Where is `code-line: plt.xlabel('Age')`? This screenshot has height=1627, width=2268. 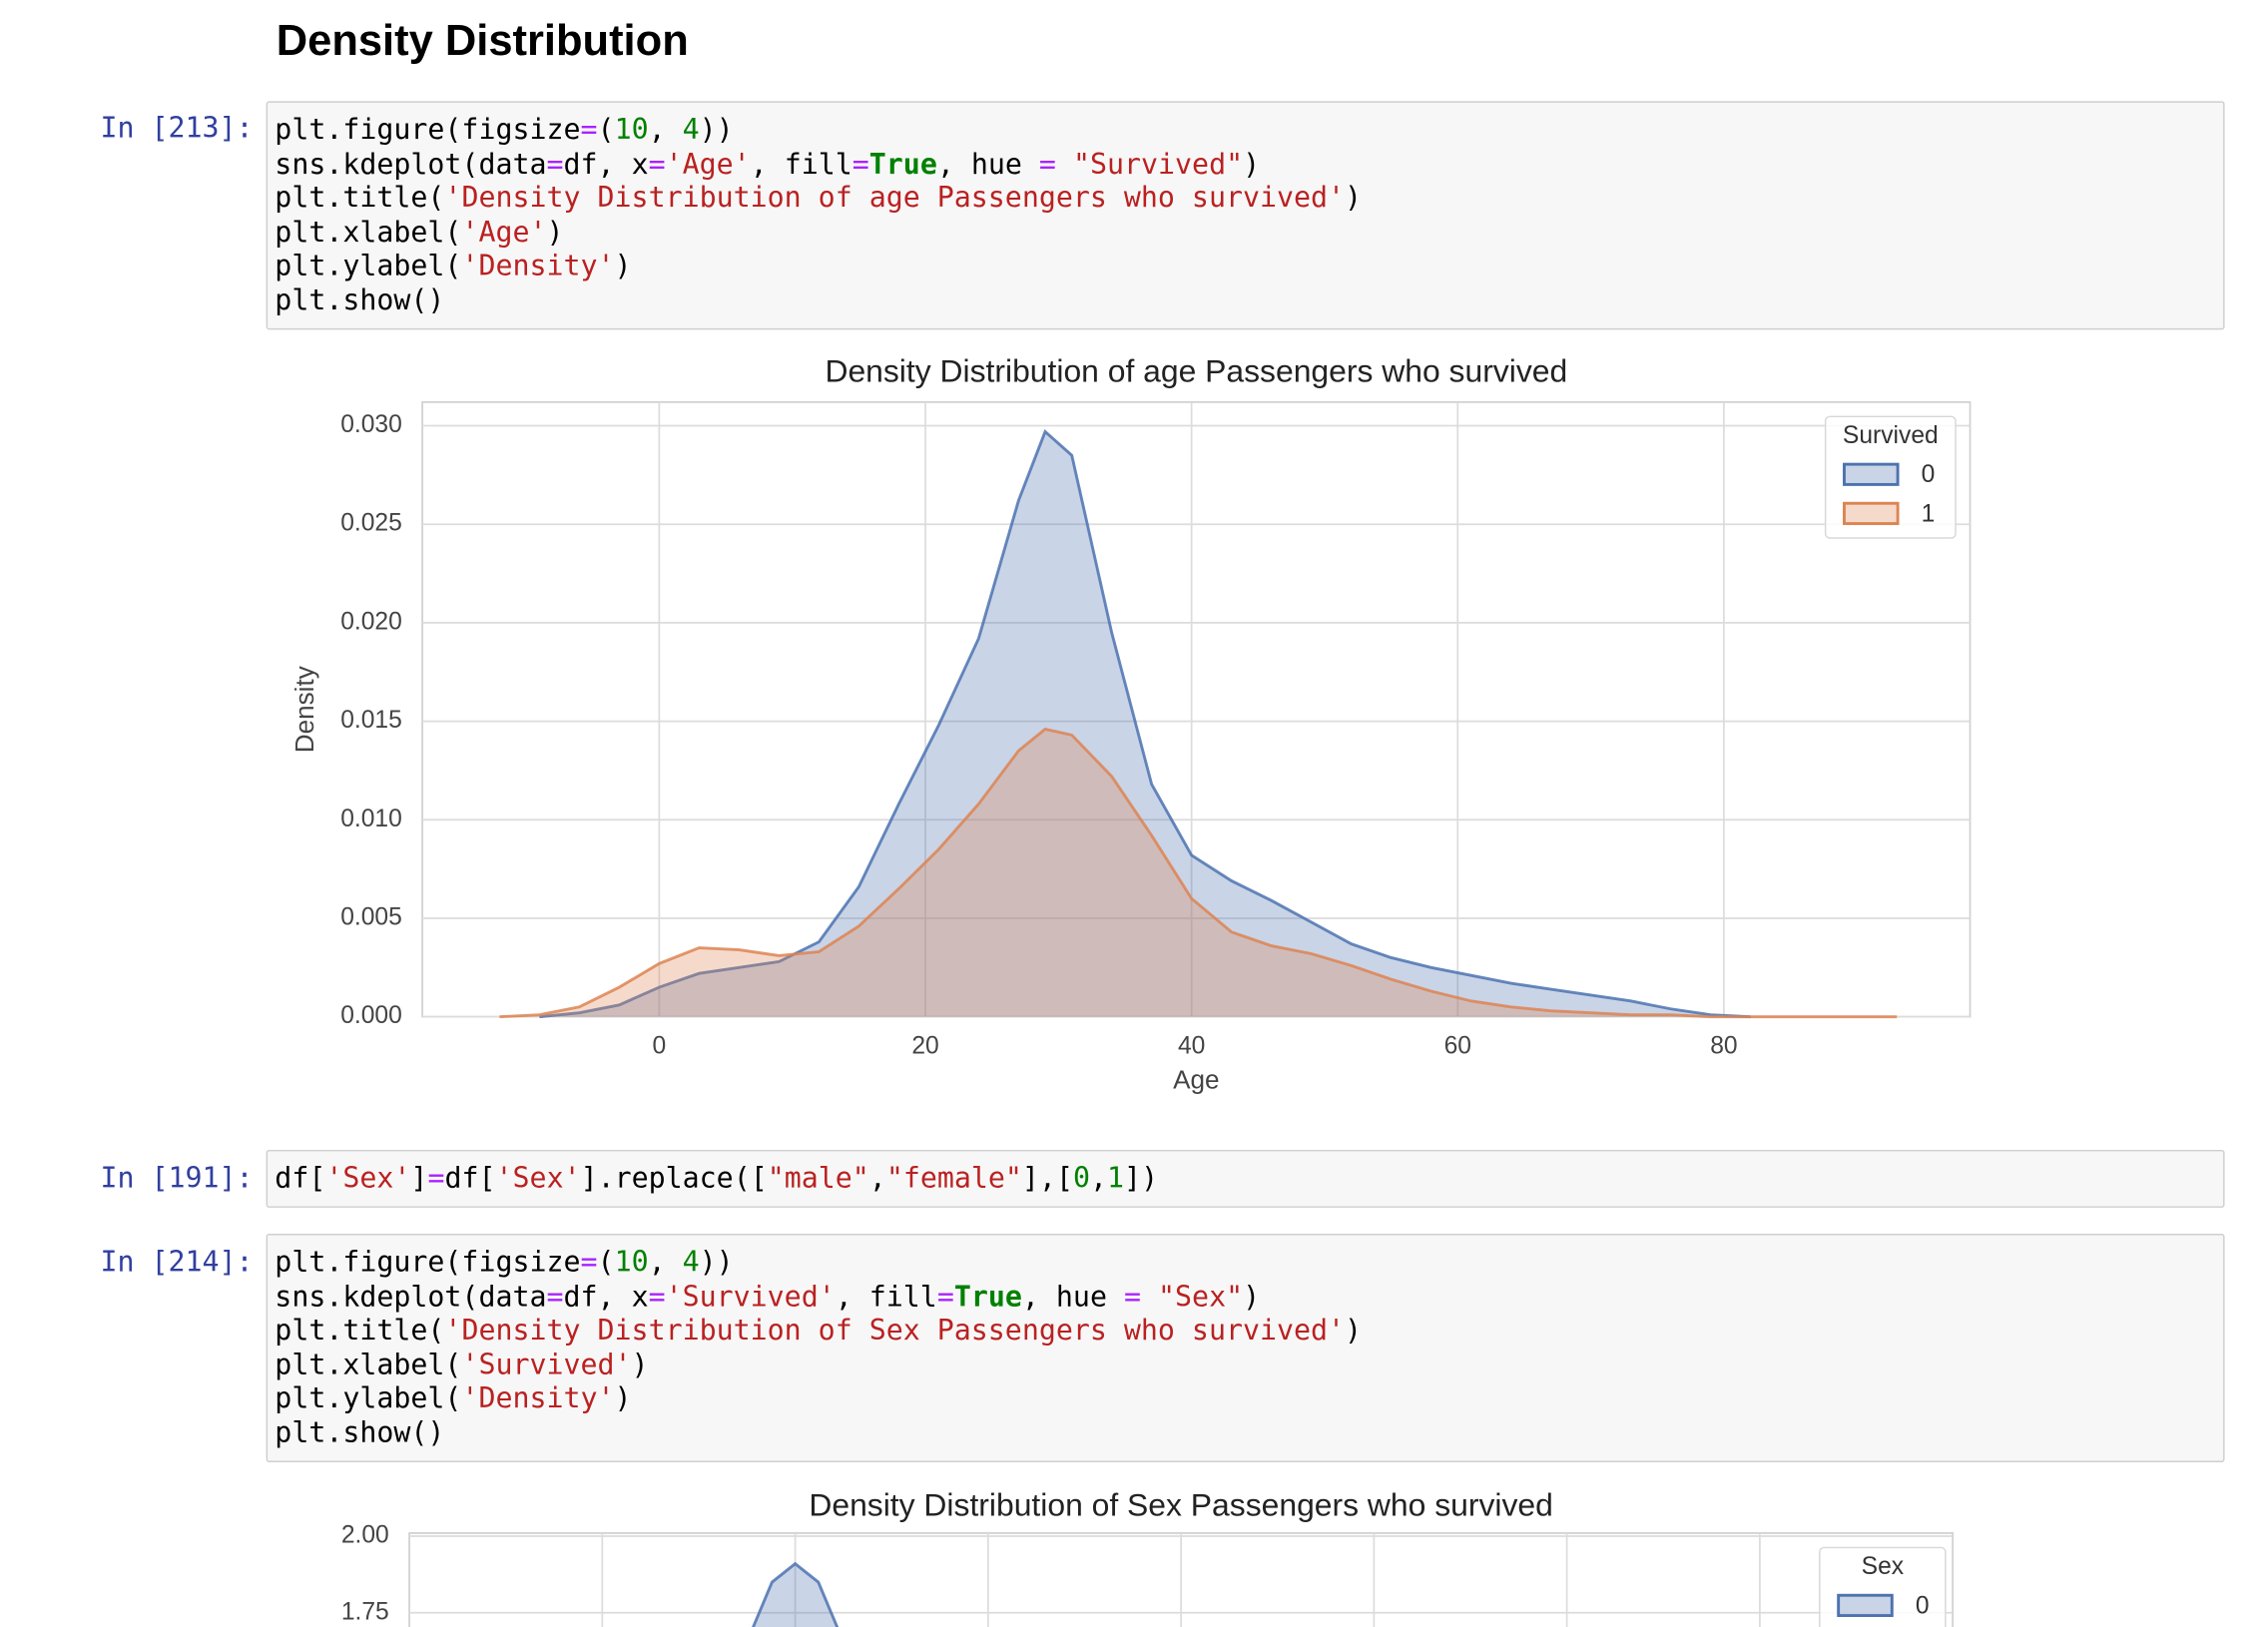
code-line: plt.xlabel('Age') is located at coordinates (419, 232).